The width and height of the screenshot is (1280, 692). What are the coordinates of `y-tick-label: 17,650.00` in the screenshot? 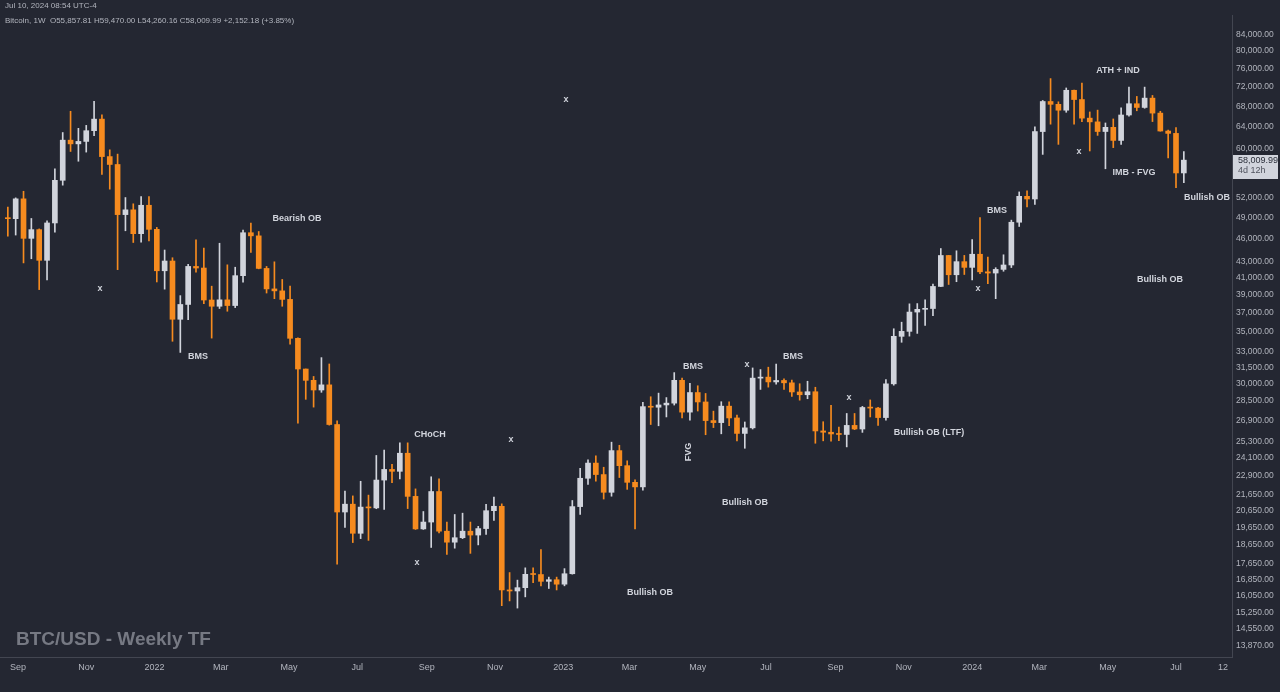 It's located at (1255, 562).